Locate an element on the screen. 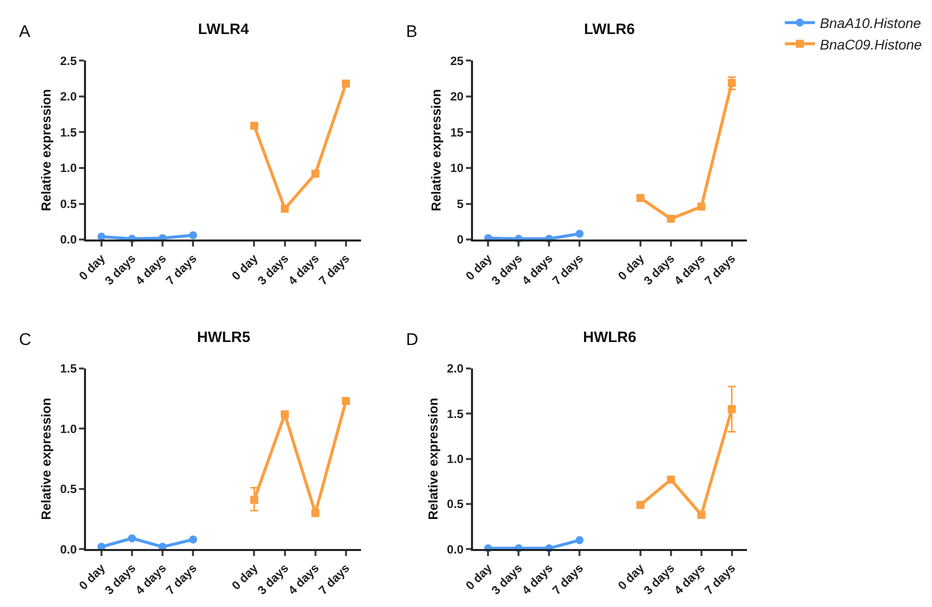 The width and height of the screenshot is (932, 607). y-tick-label: 20 is located at coordinates (457, 97).